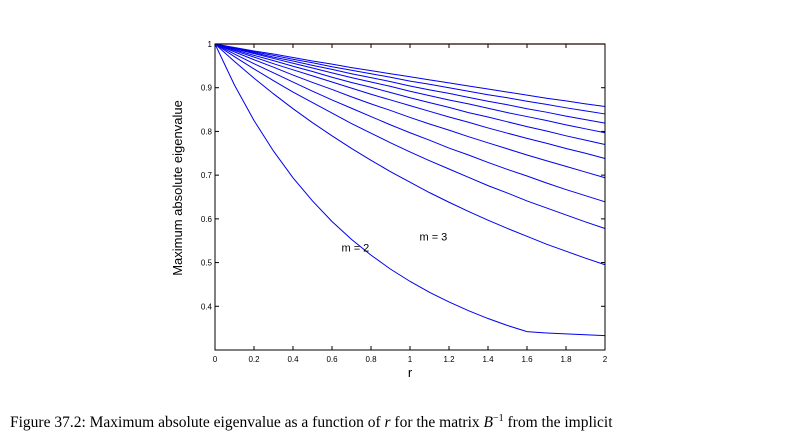  I want to click on x-tick-label: 1.6, so click(527, 359).